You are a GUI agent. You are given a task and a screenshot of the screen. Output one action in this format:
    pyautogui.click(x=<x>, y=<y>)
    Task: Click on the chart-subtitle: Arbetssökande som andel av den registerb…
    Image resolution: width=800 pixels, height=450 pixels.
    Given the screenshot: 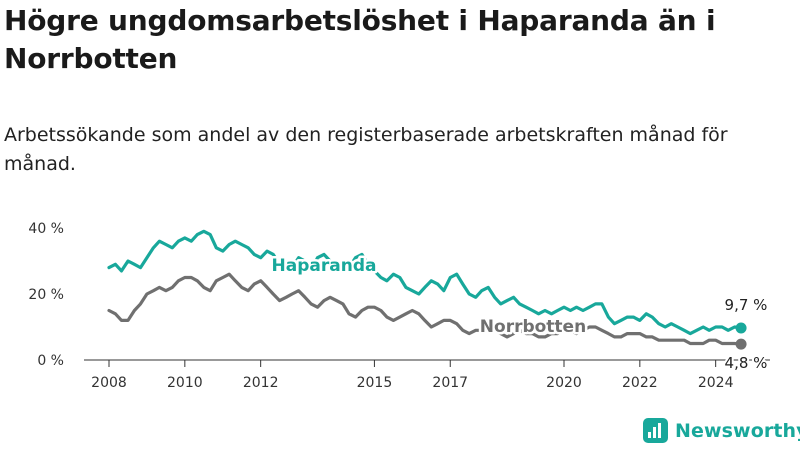 What is the action you would take?
    pyautogui.click(x=366, y=149)
    